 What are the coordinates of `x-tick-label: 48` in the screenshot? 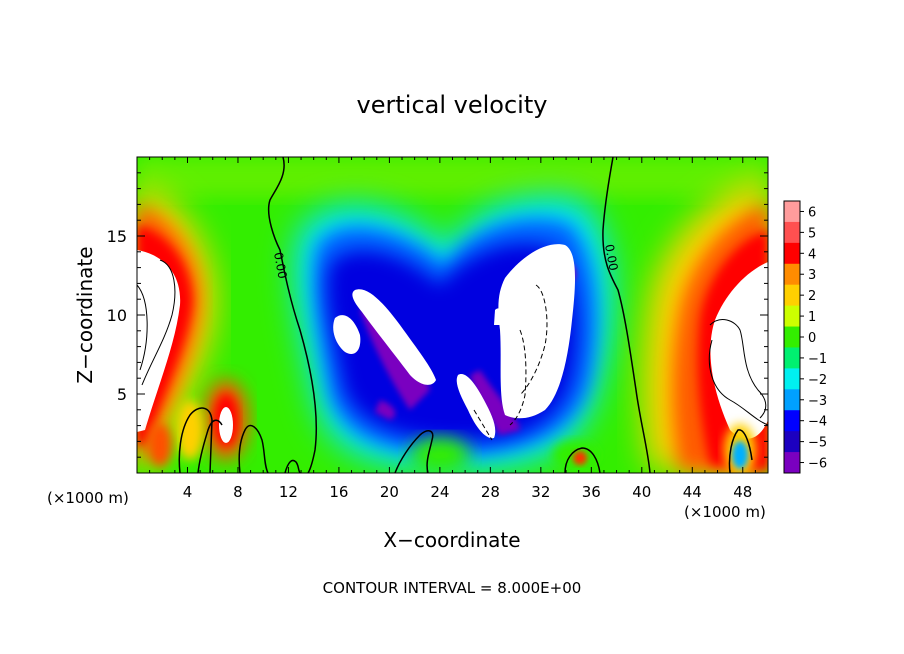 It's located at (742, 492).